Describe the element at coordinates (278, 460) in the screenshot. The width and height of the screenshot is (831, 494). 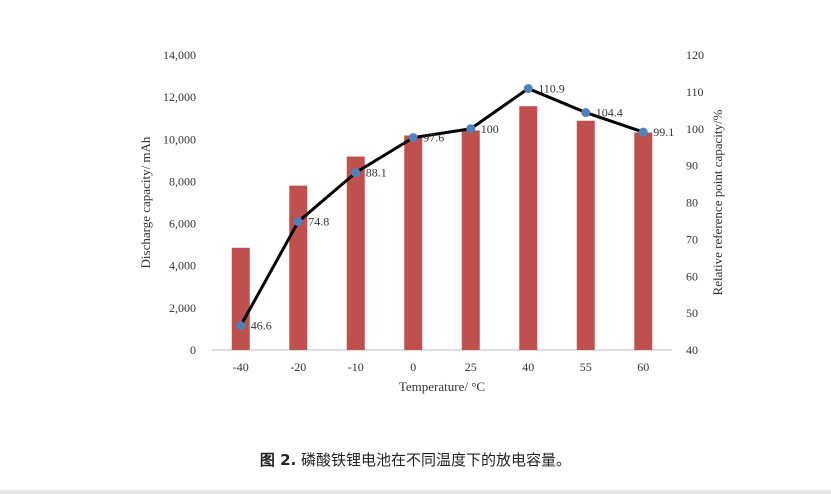
I see `caption-label: 图 2.` at that location.